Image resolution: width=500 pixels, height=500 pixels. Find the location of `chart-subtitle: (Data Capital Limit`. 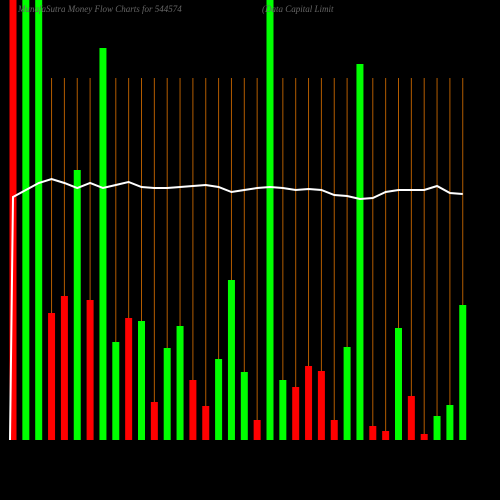

chart-subtitle: (Data Capital Limit is located at coordinates (298, 9).